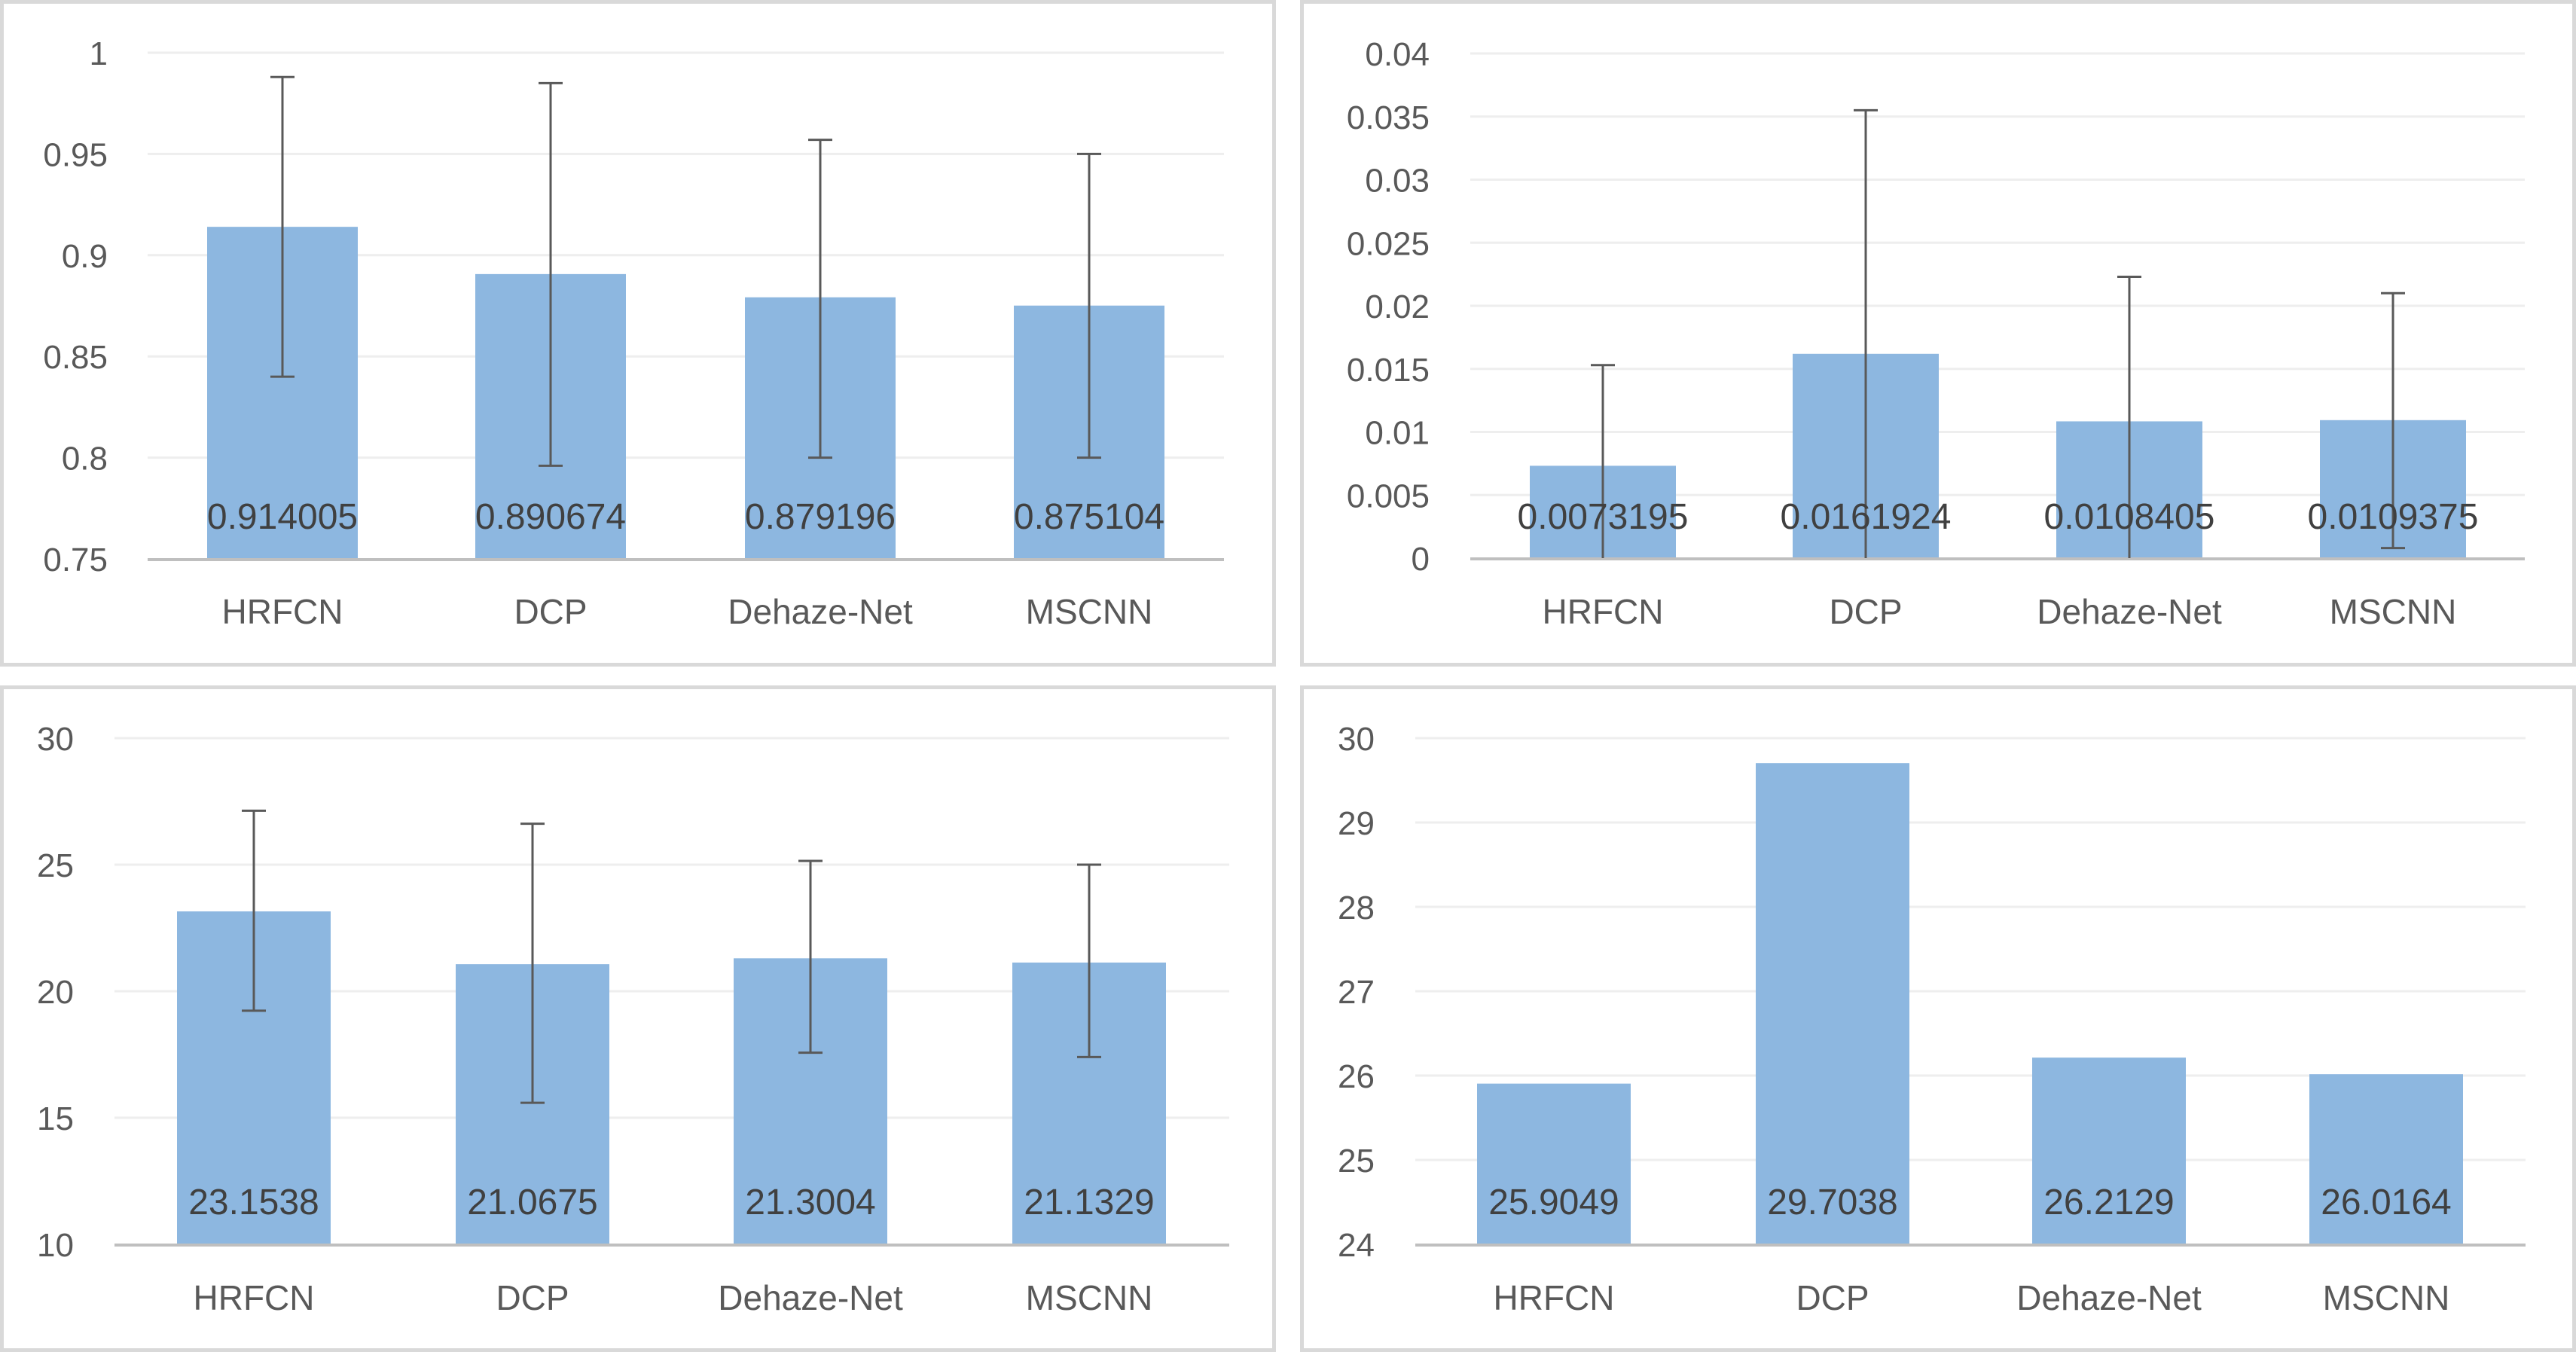 The height and width of the screenshot is (1352, 2576). What do you see at coordinates (1389, 117) in the screenshot?
I see `y-tick-label: 0.035` at bounding box center [1389, 117].